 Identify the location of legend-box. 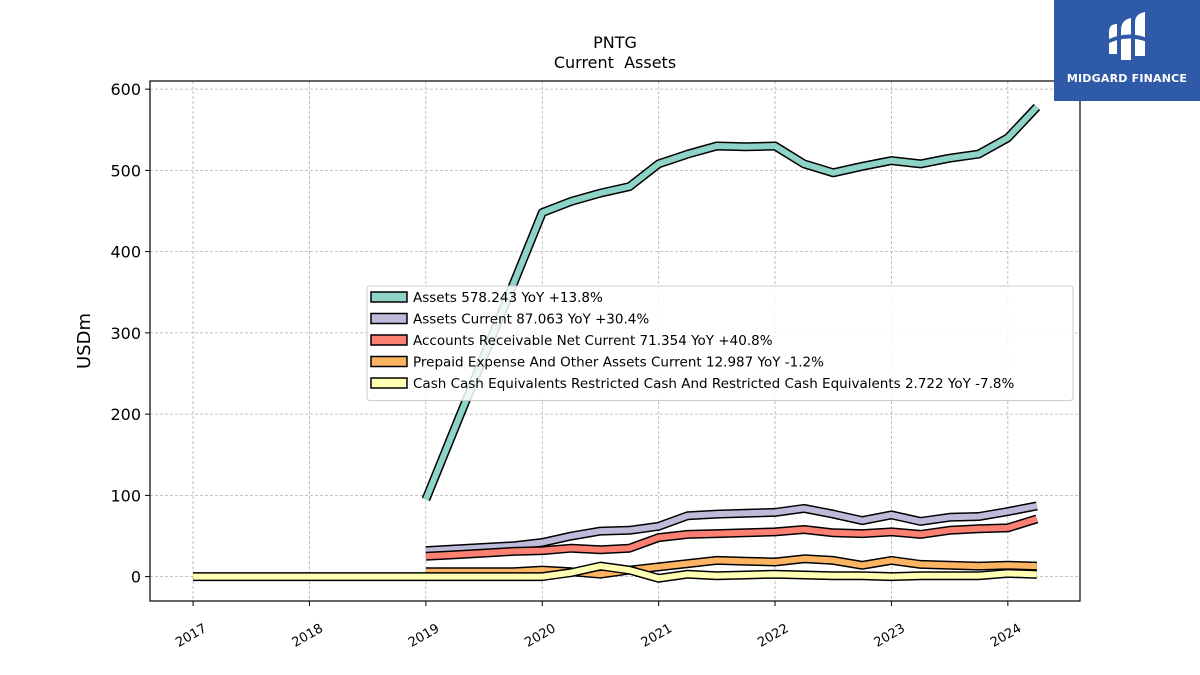
(720, 343).